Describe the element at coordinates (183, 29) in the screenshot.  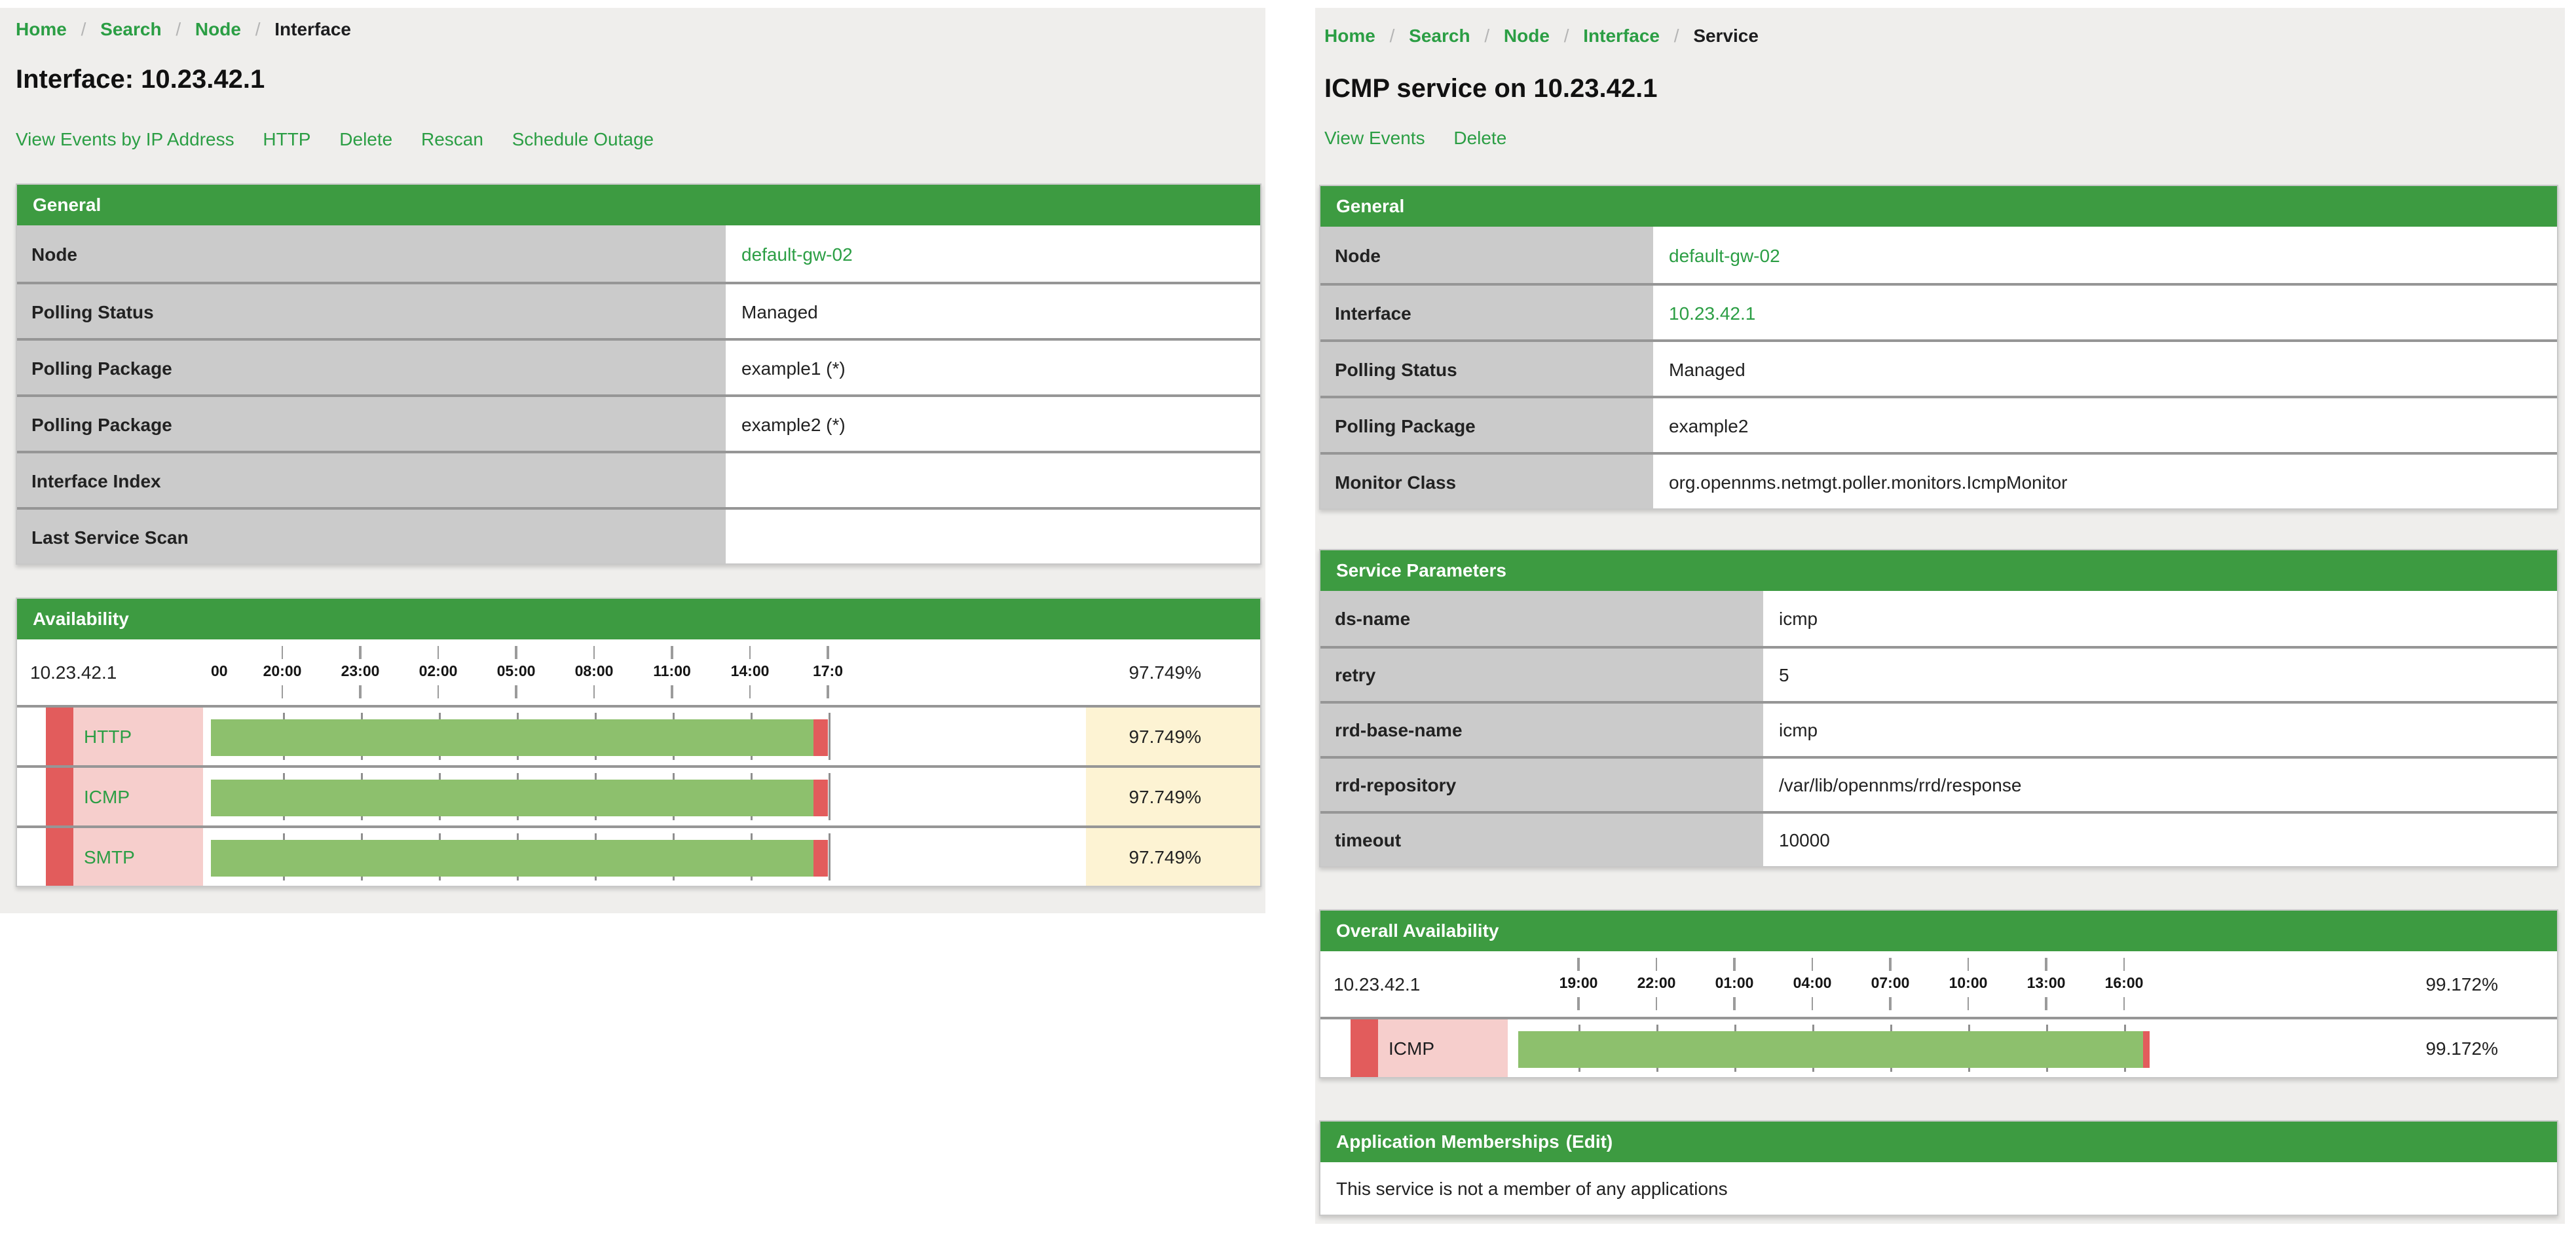
I see `breadcrumb: Home / Search / Node / Interface` at that location.